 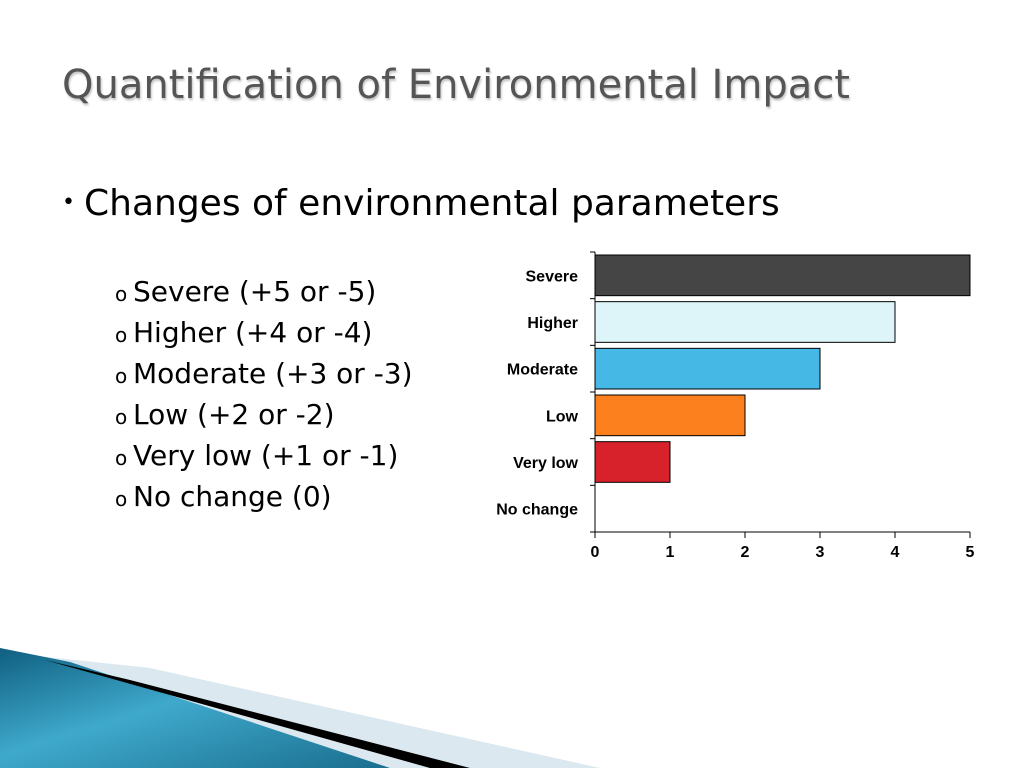 I want to click on list-item: o Low (+2 or -2), so click(x=264, y=414).